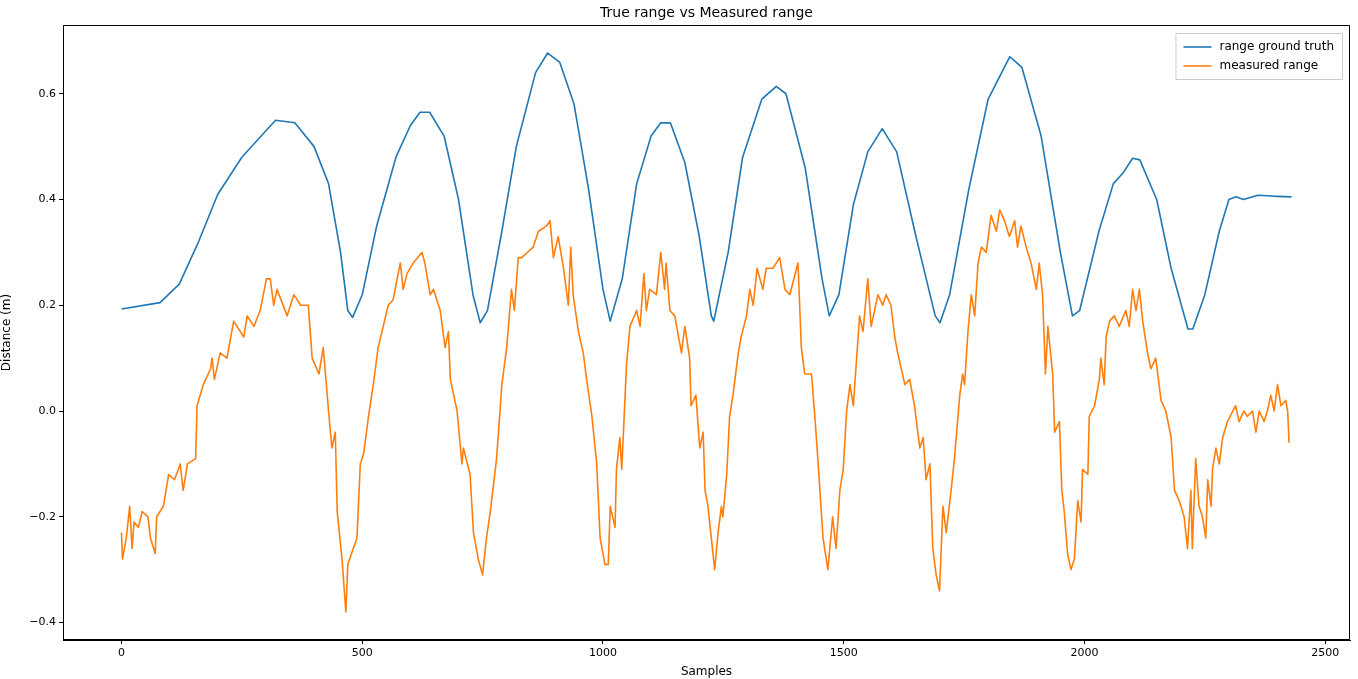 This screenshot has height=679, width=1358. Describe the element at coordinates (843, 653) in the screenshot. I see `x-tick-label: 1500` at that location.